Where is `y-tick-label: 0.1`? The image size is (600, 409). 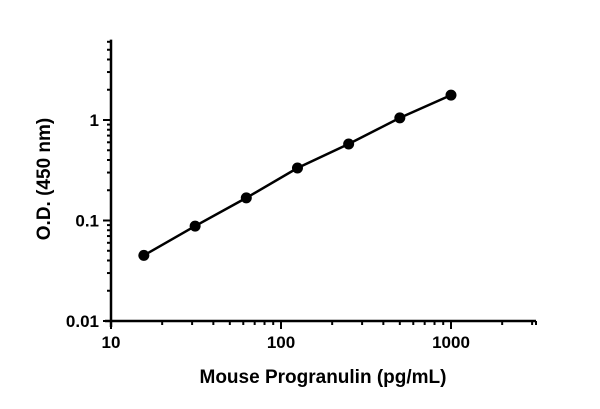
y-tick-label: 0.1 is located at coordinates (87, 221).